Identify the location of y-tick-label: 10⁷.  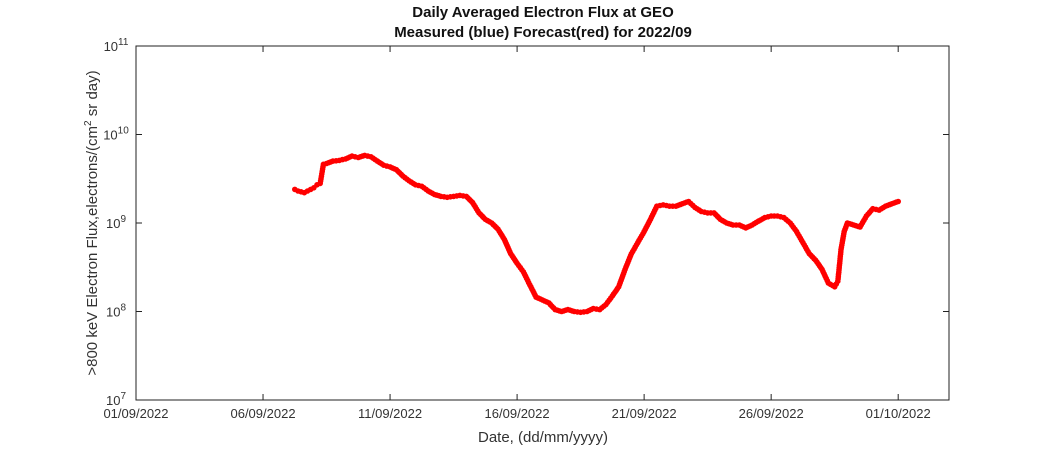
(116, 399).